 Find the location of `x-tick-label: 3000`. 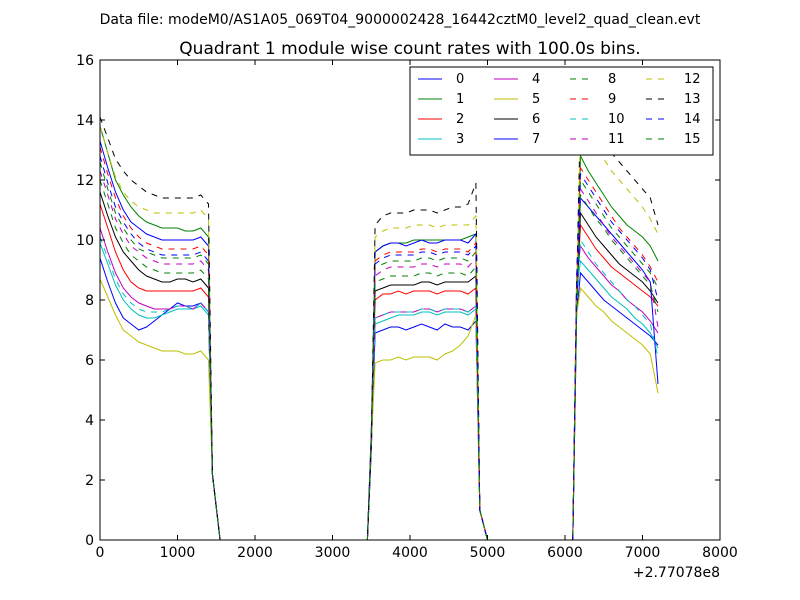

x-tick-label: 3000 is located at coordinates (333, 553).